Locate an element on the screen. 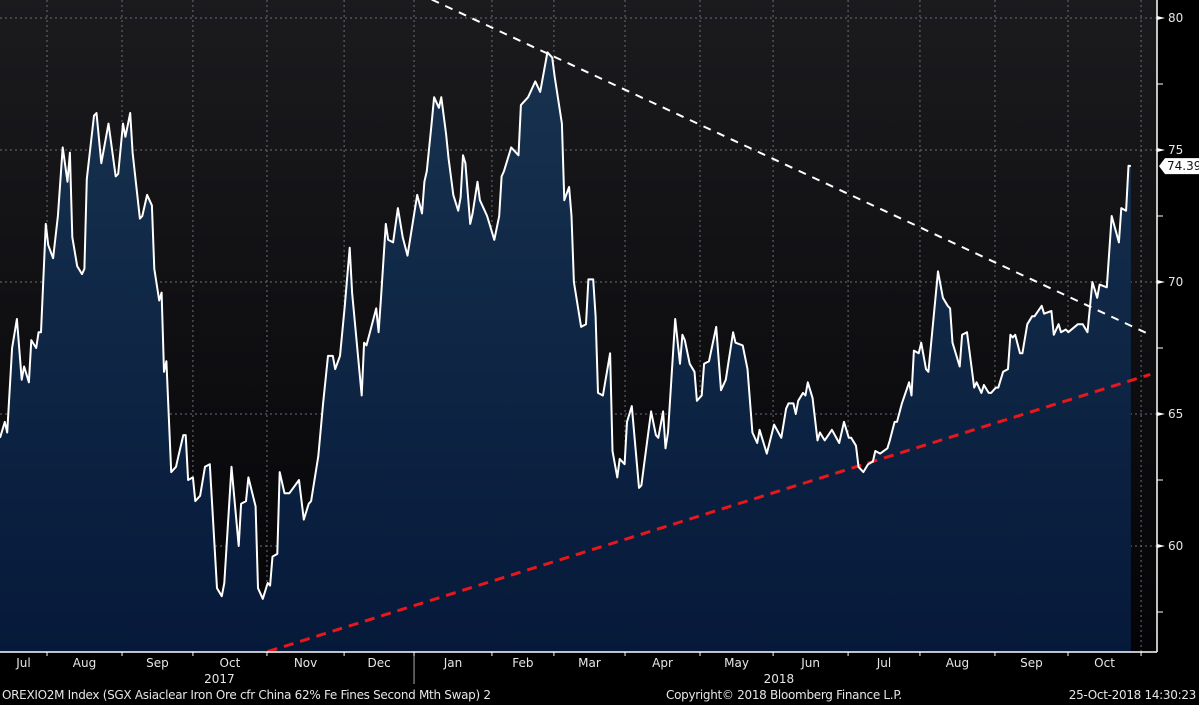 The width and height of the screenshot is (1199, 705). last-value-marker: 74.39 is located at coordinates (1179, 166).